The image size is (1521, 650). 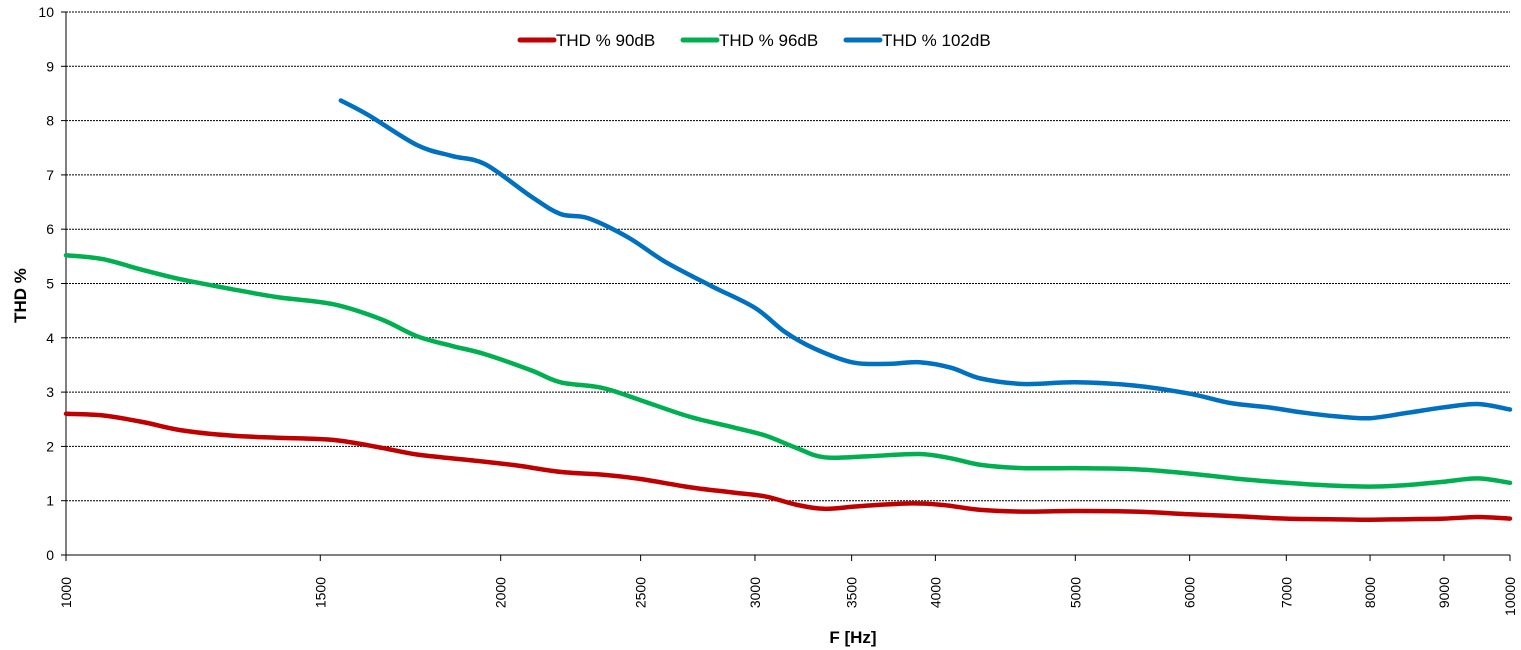 I want to click on y-tick-label: 3, so click(x=50, y=392).